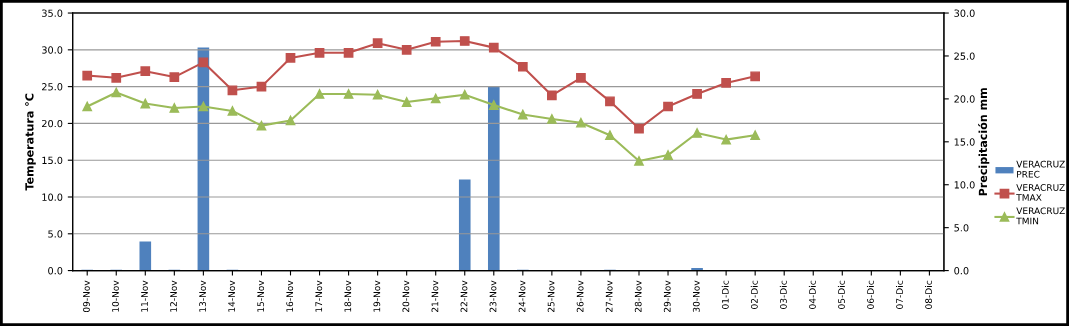 The image size is (1069, 326). What do you see at coordinates (638, 296) in the screenshot?
I see `x-tick-label: 28-Nov` at bounding box center [638, 296].